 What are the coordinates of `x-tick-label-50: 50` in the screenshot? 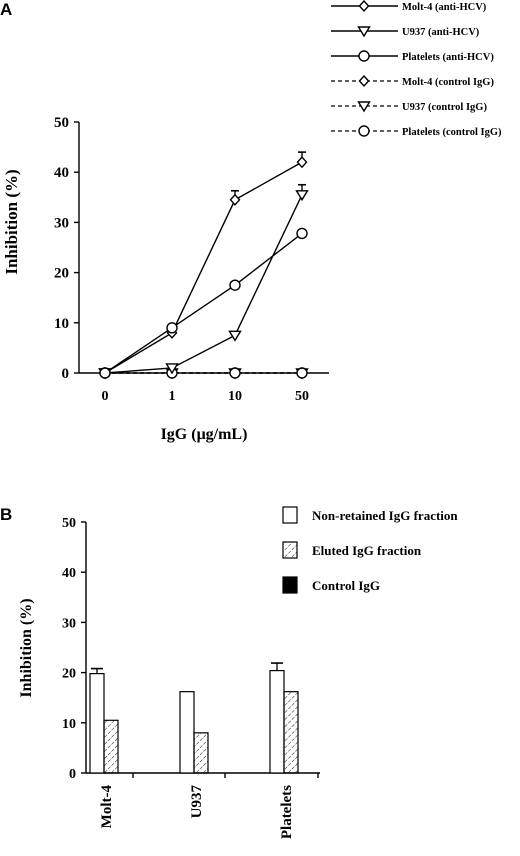 It's located at (302, 396).